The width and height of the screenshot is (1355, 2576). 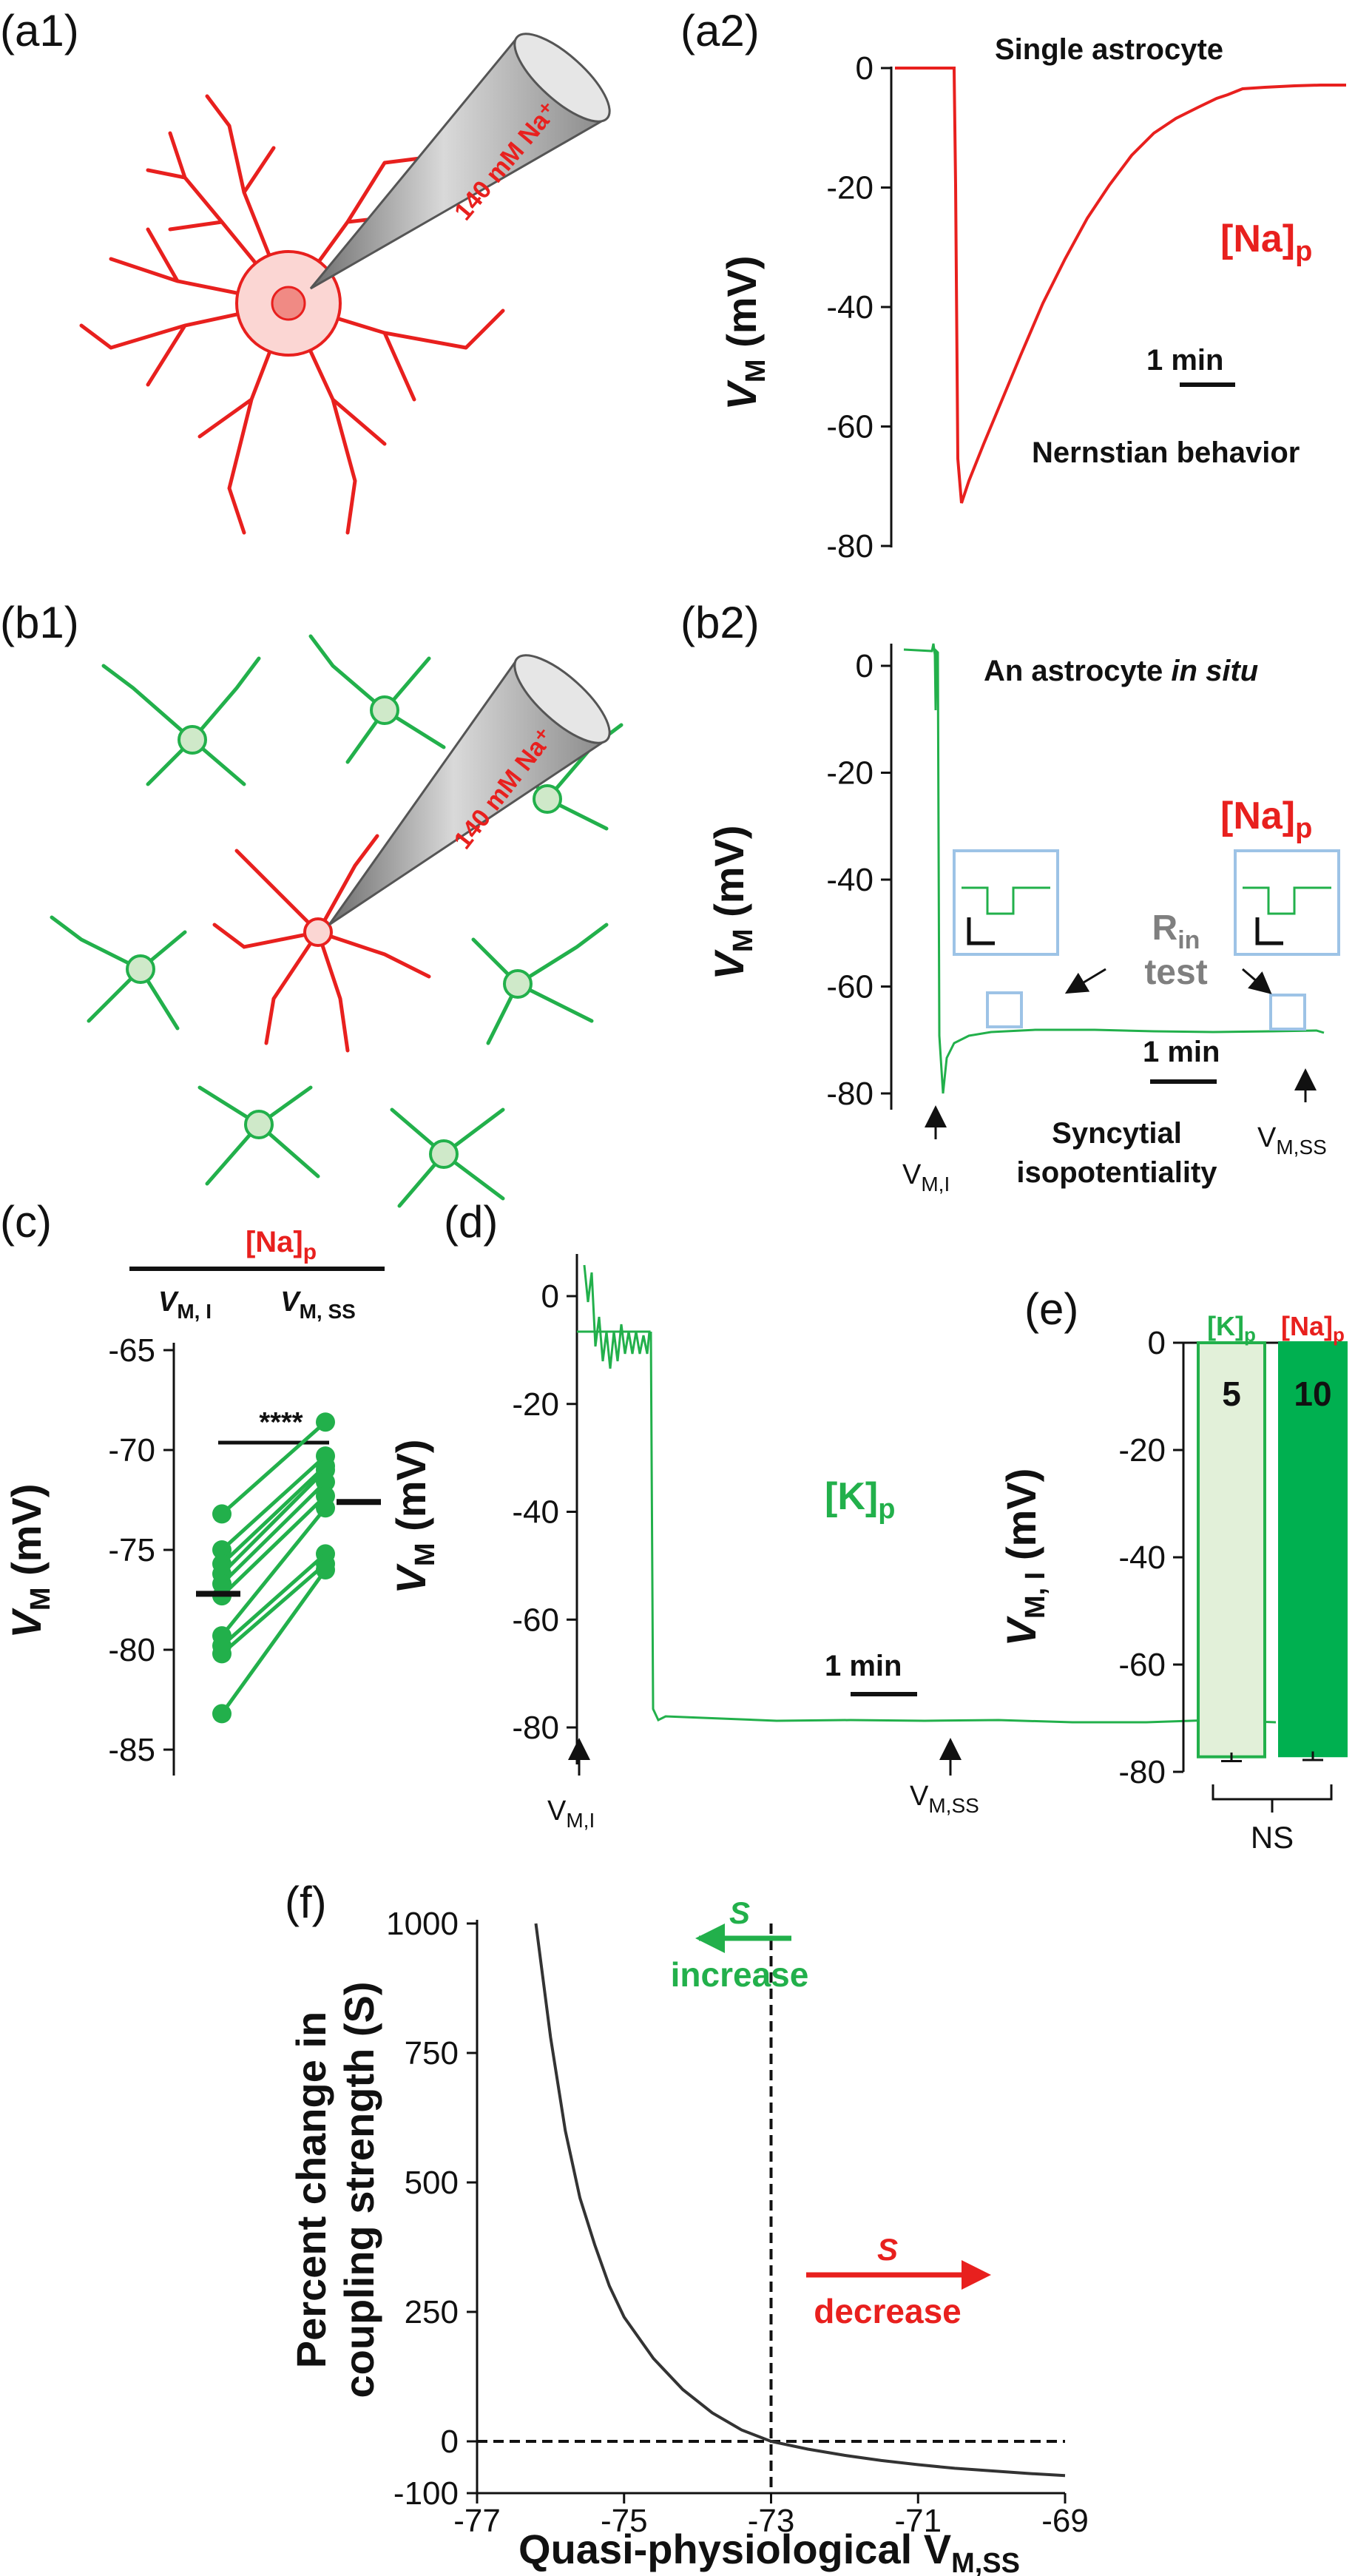 What do you see at coordinates (1272, 1551) in the screenshot?
I see `bars-e` at bounding box center [1272, 1551].